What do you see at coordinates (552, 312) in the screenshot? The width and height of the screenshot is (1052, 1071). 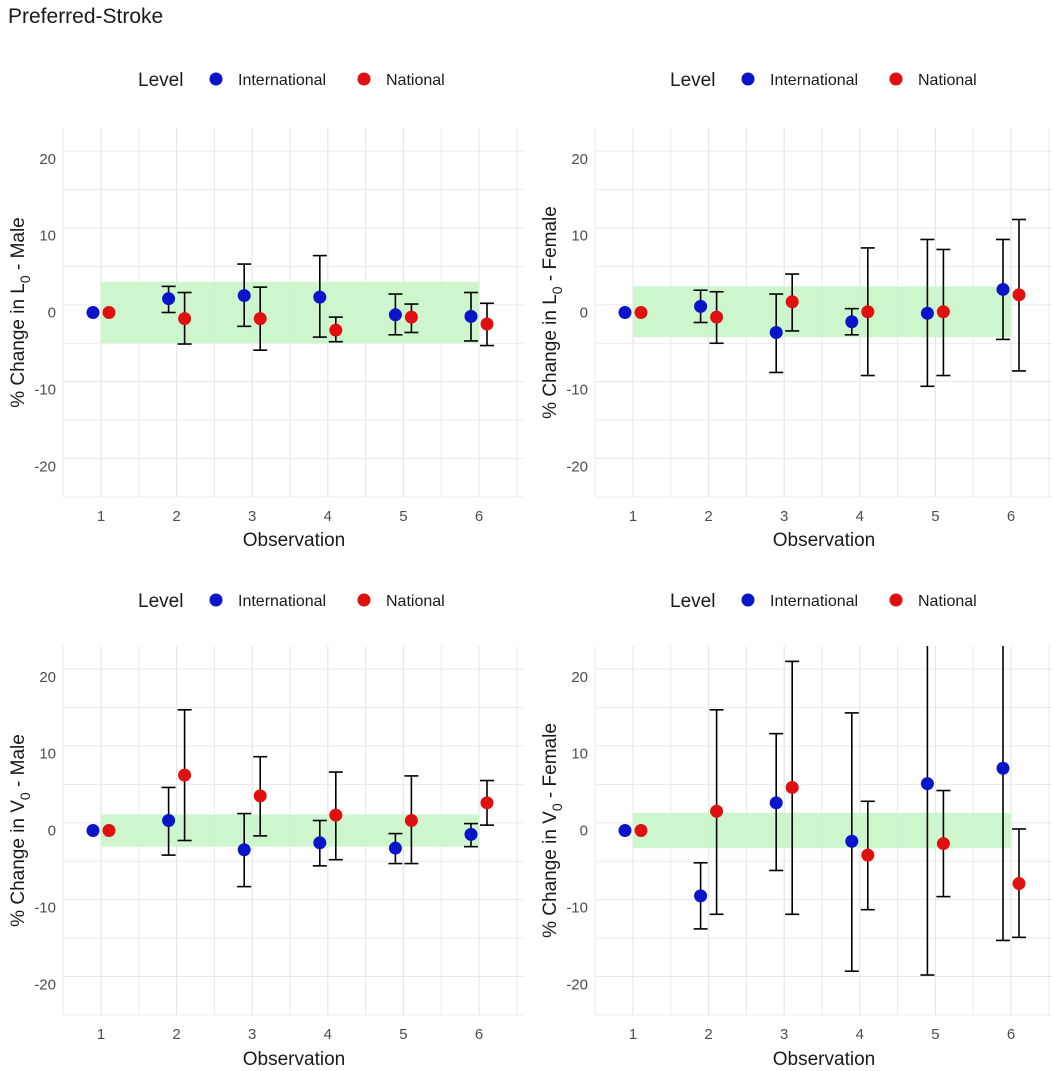 I see `y-axis-label: % Change in L0 - Female` at bounding box center [552, 312].